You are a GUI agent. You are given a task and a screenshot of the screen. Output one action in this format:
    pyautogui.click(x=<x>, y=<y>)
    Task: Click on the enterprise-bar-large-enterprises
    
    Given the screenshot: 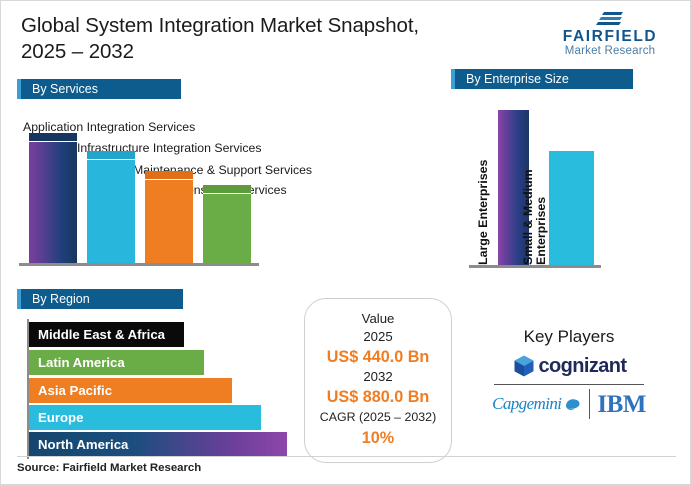 What is the action you would take?
    pyautogui.click(x=513, y=187)
    